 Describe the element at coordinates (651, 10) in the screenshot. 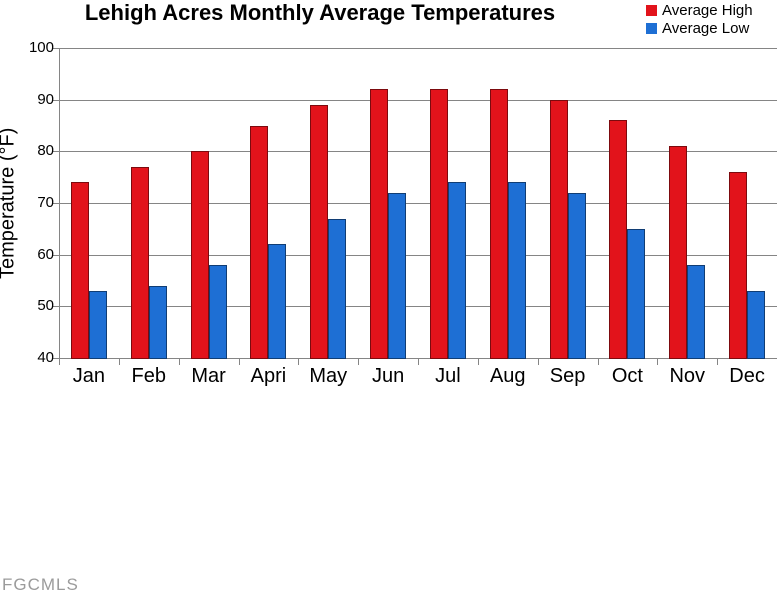

I see `average-high-swatch-icon` at that location.